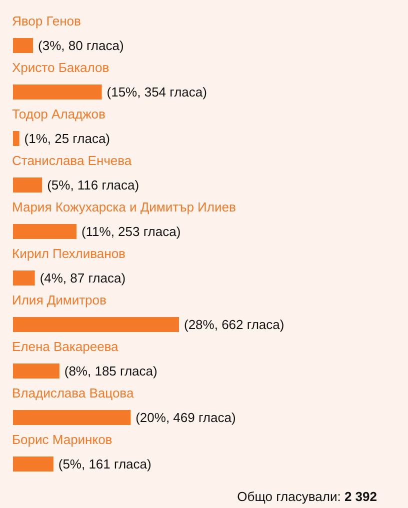 This screenshot has height=508, width=408. Describe the element at coordinates (59, 114) in the screenshot. I see `y-tick-label: Тодор Аладжов` at that location.